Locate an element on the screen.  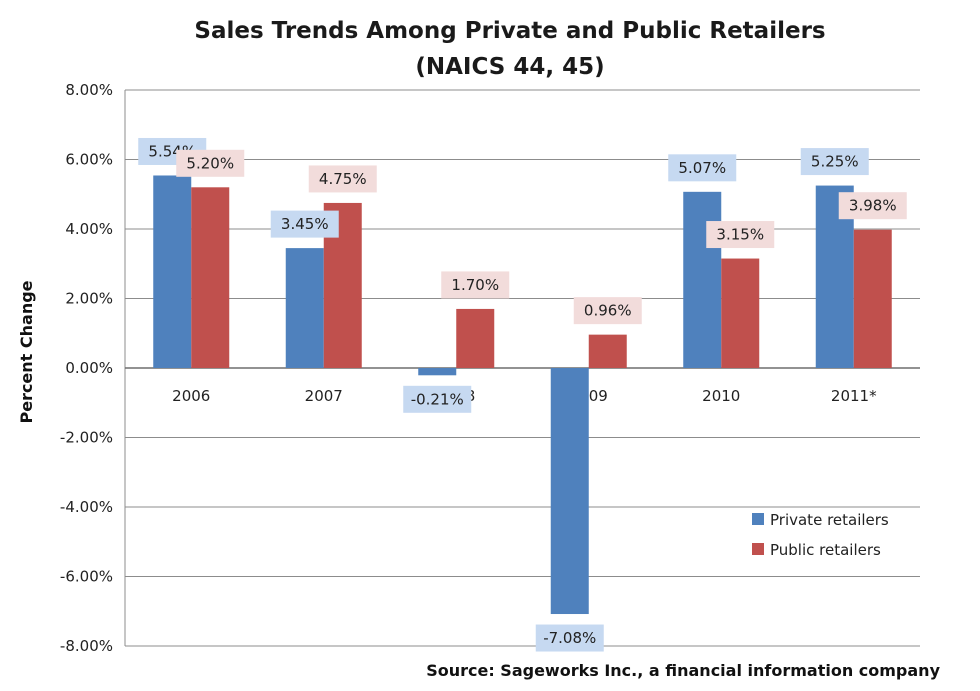
bar-private-2007 is located at coordinates (304, 308).